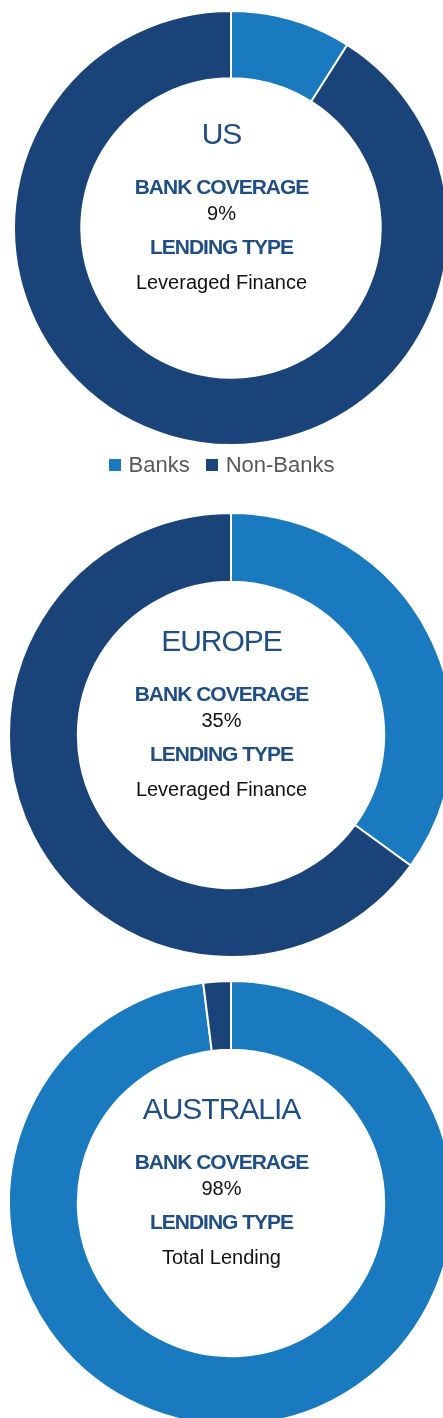  Describe the element at coordinates (221, 720) in the screenshot. I see `text: 35%` at that location.